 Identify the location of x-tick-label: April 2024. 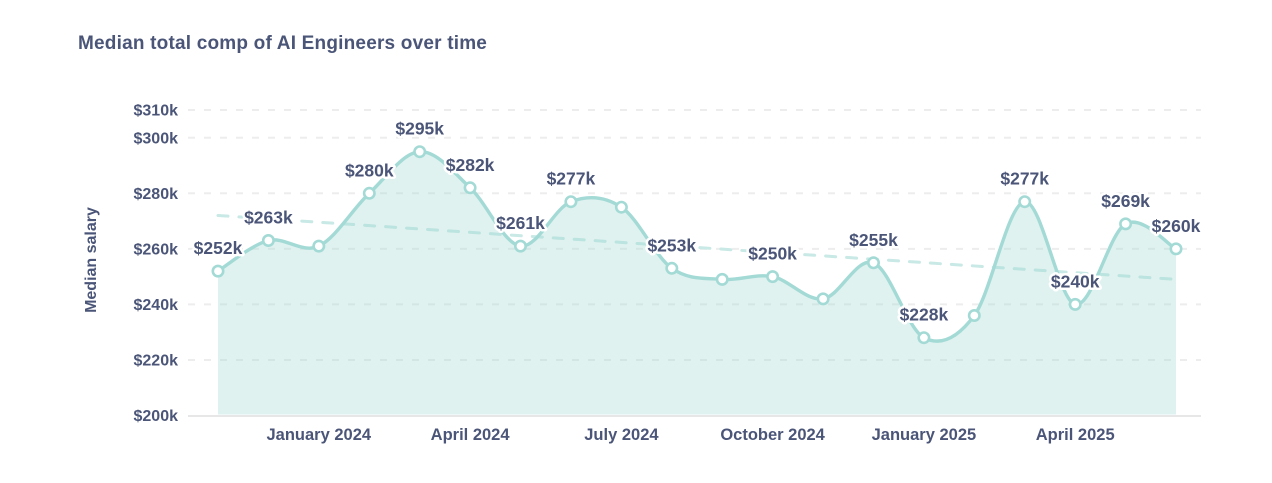
(471, 435).